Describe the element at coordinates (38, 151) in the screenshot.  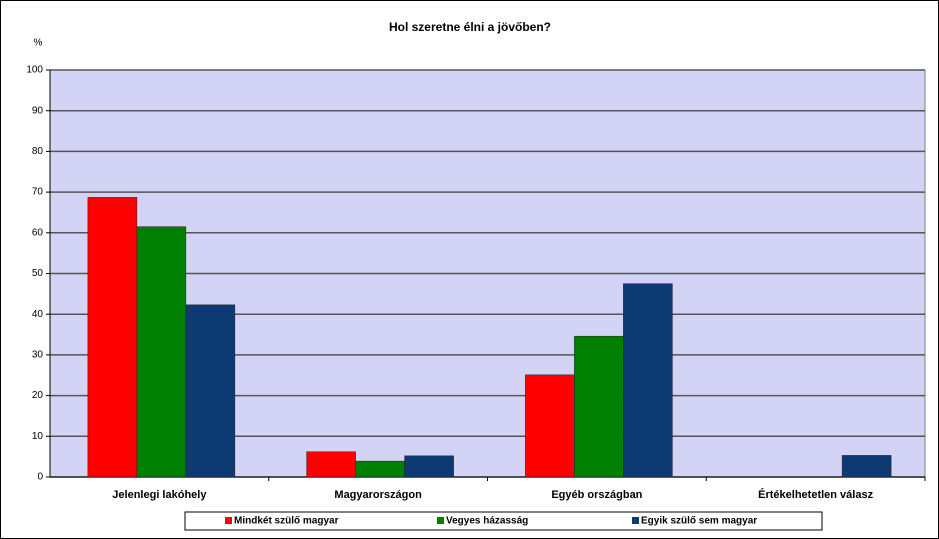
I see `y-tick-label: 80` at that location.